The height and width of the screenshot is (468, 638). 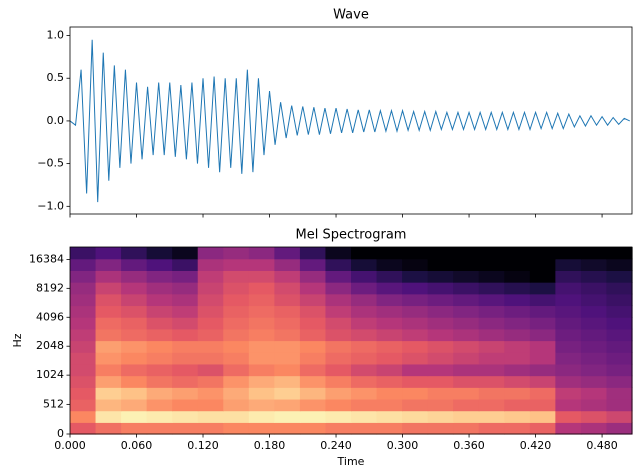 What do you see at coordinates (602, 445) in the screenshot?
I see `x-tick-label: 0.480` at bounding box center [602, 445].